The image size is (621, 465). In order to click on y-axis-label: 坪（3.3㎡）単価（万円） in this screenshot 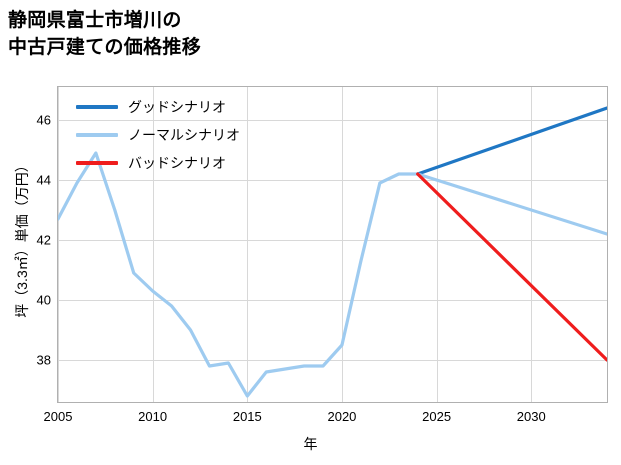, I will do `click(22, 238)`.